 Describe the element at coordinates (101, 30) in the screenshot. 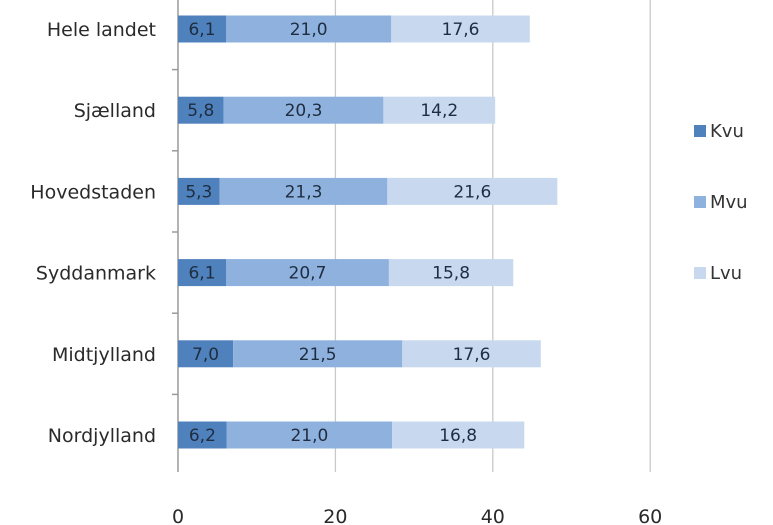

I see `category-label-0: Hele landet` at that location.